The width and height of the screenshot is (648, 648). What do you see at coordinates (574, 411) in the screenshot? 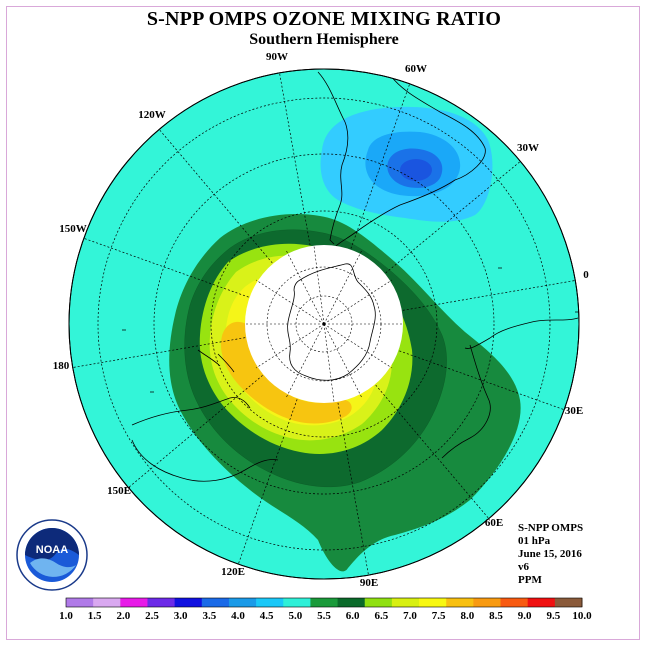
I see `longitude-label: 30E` at bounding box center [574, 411].